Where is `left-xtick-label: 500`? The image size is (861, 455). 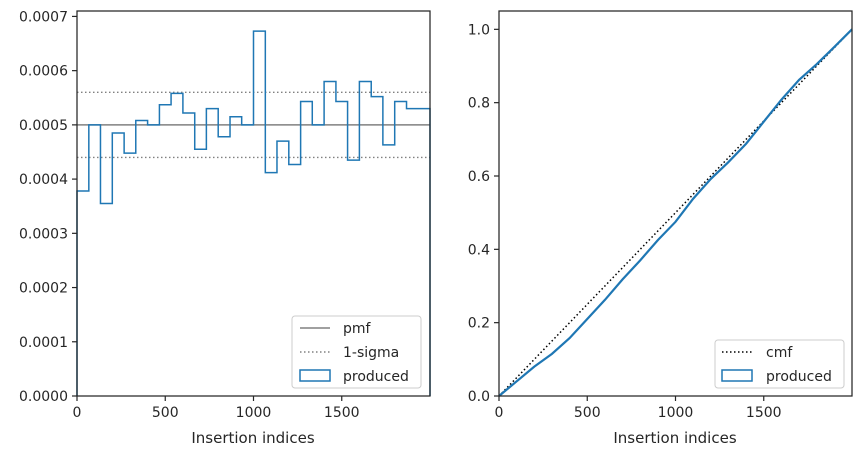
left-xtick-label: 500 is located at coordinates (165, 413).